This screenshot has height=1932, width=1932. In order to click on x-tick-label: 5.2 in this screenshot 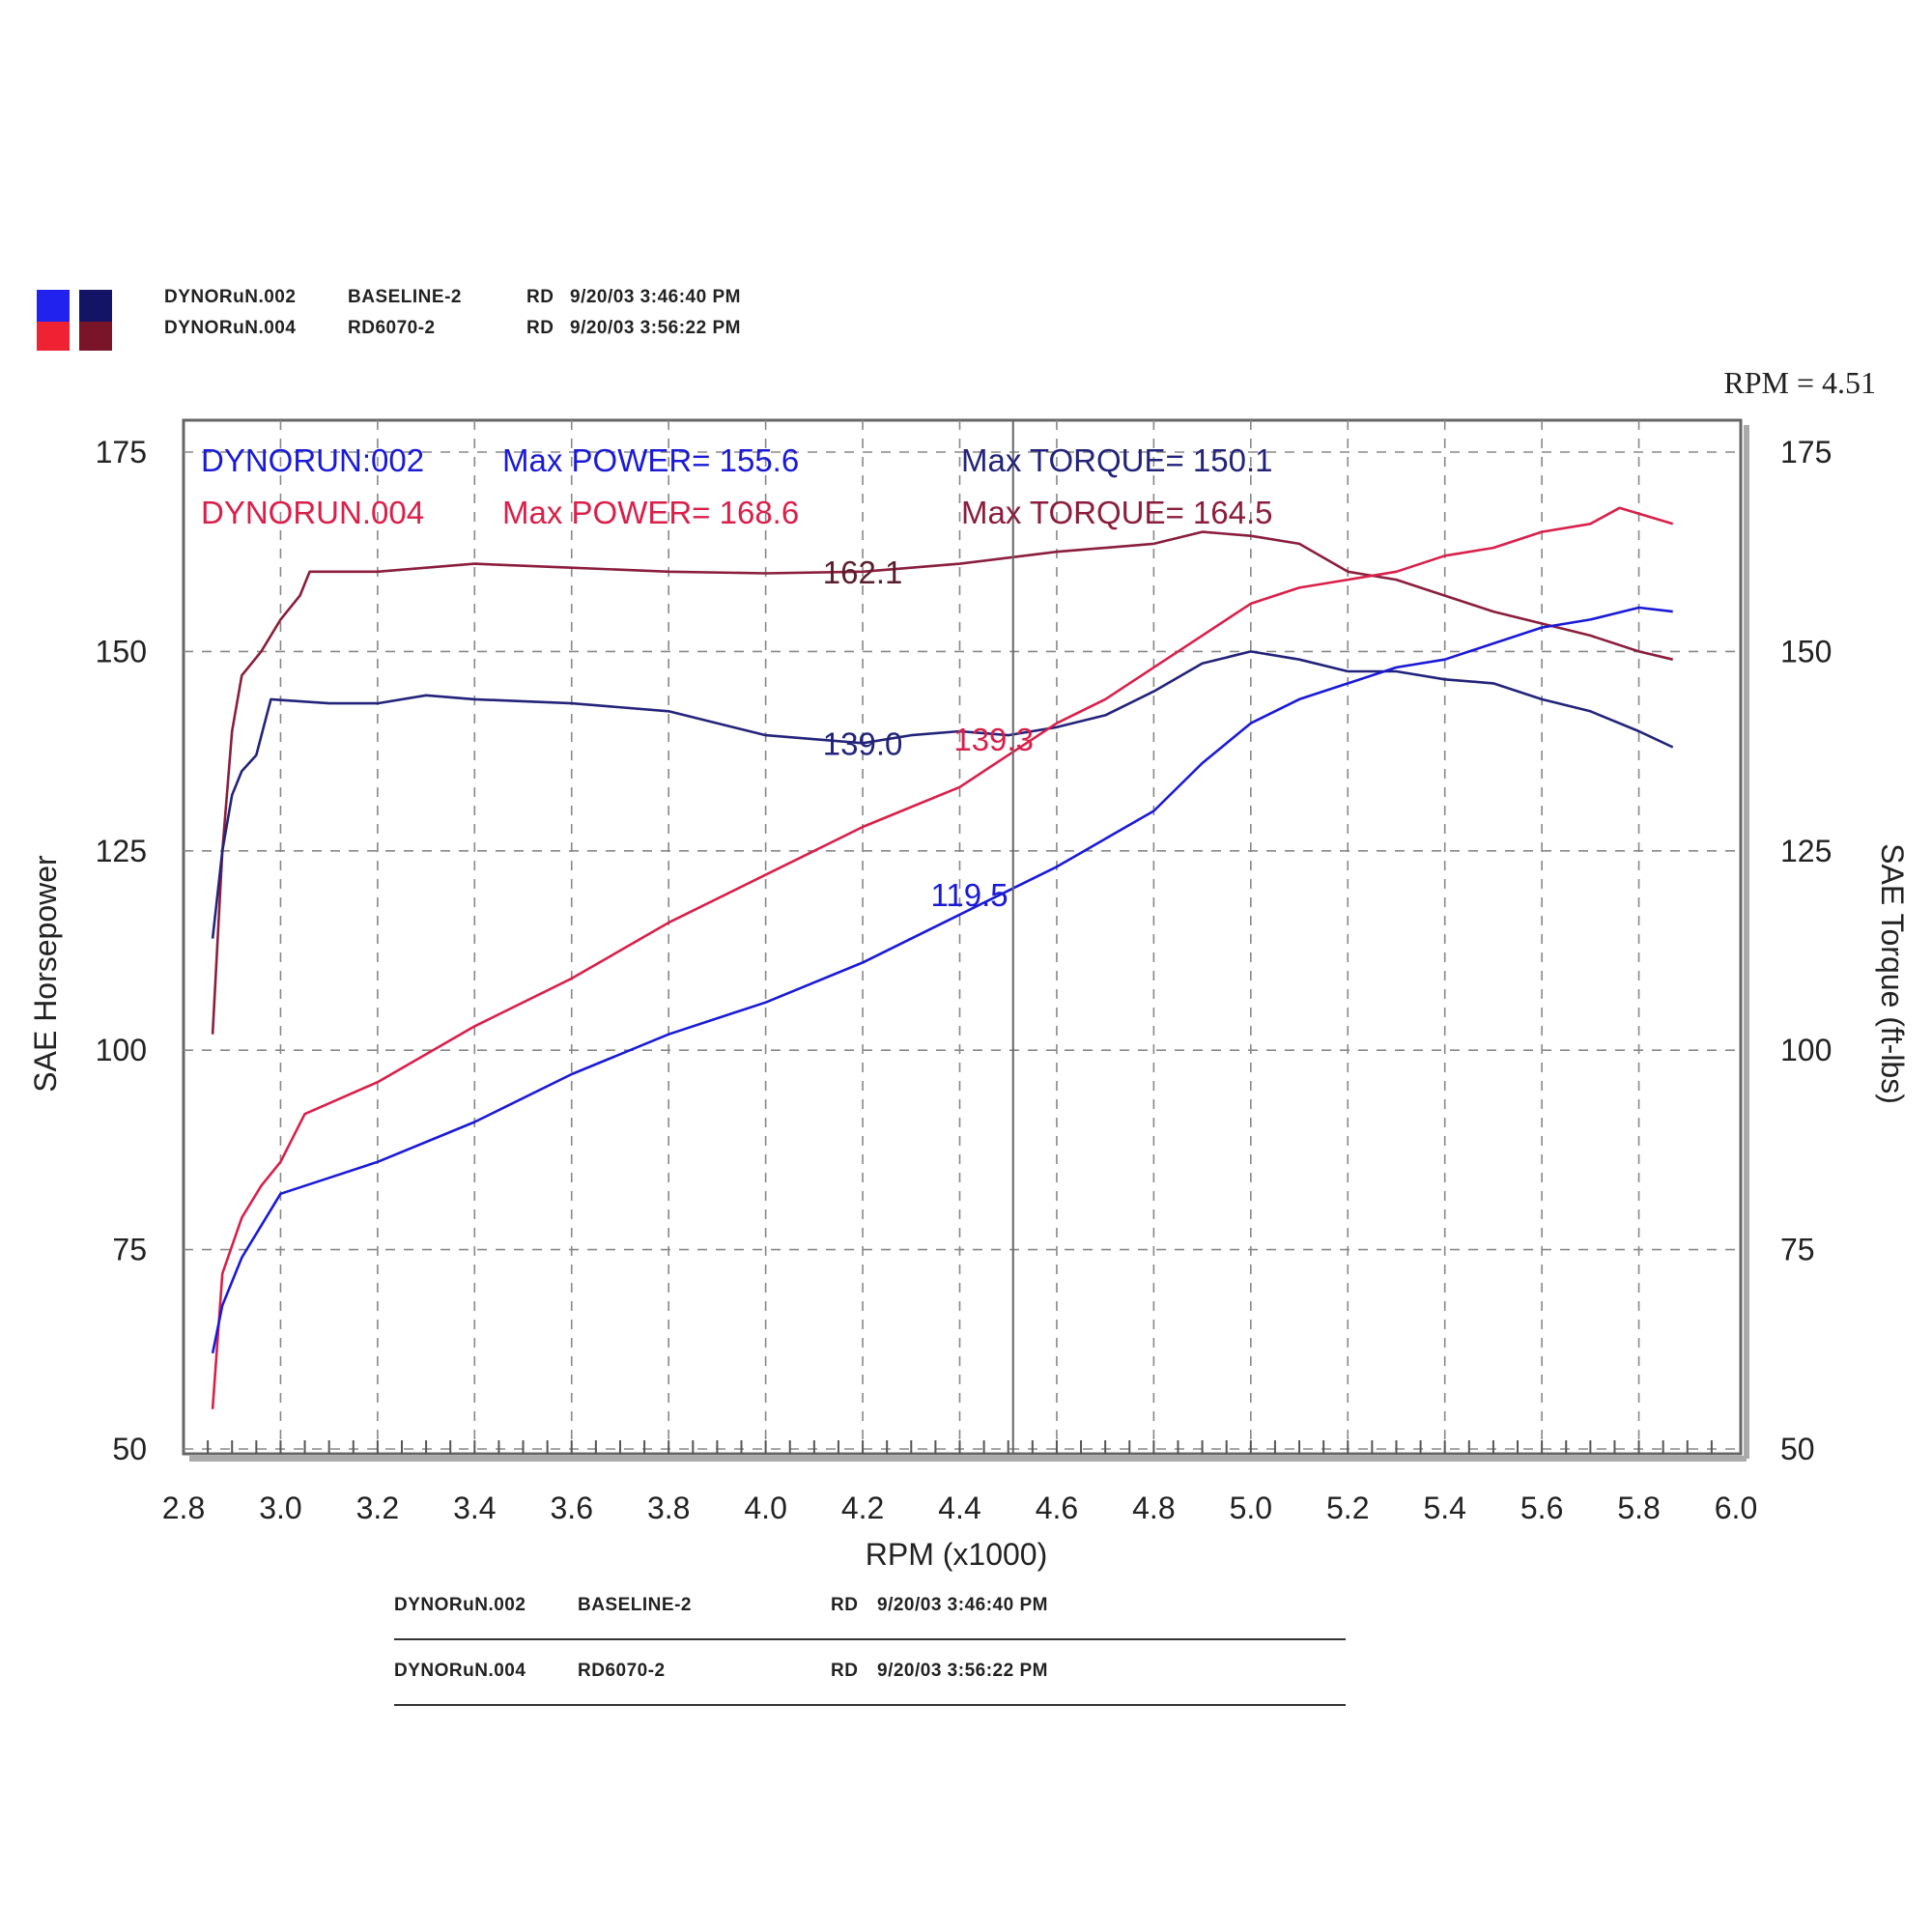, I will do `click(1347, 1508)`.